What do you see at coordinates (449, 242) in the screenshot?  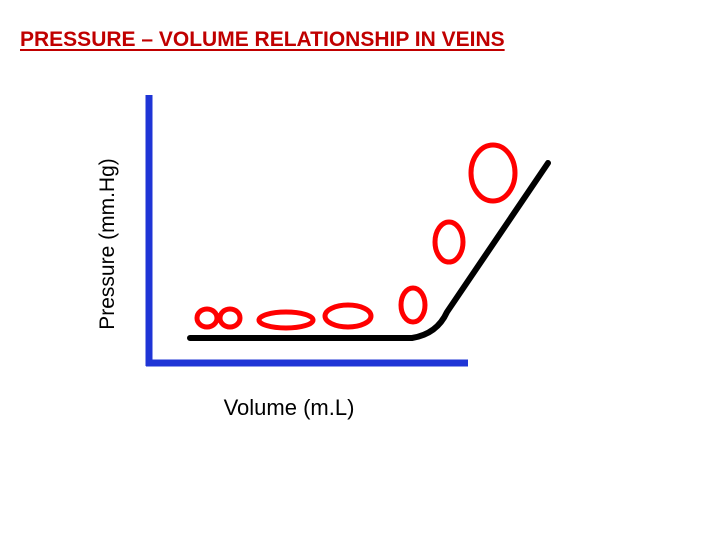 I see `vein-upright-oval-medium` at bounding box center [449, 242].